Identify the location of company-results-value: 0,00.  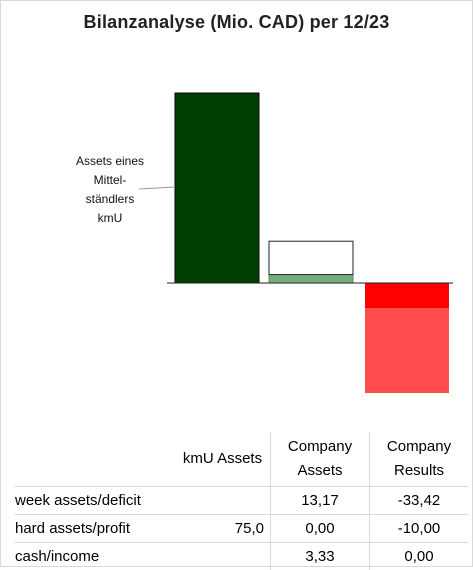
(419, 556).